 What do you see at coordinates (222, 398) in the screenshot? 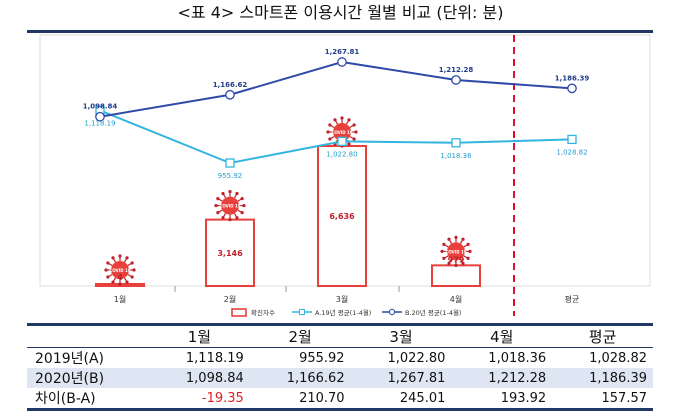
I see `table-cell-negative: -19.35` at bounding box center [222, 398].